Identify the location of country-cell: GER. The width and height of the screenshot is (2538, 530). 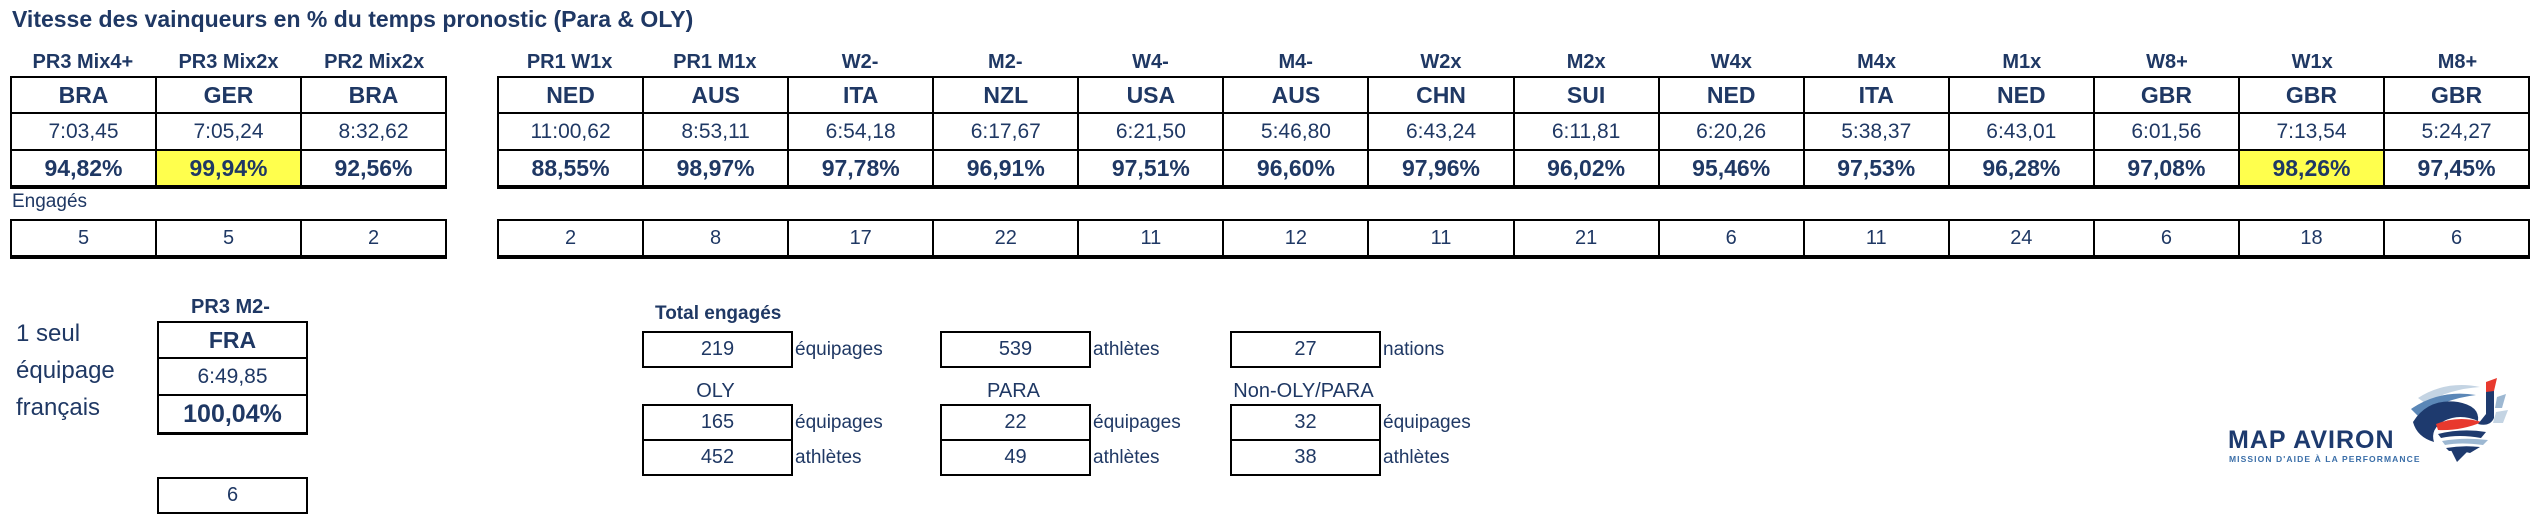
(227, 95).